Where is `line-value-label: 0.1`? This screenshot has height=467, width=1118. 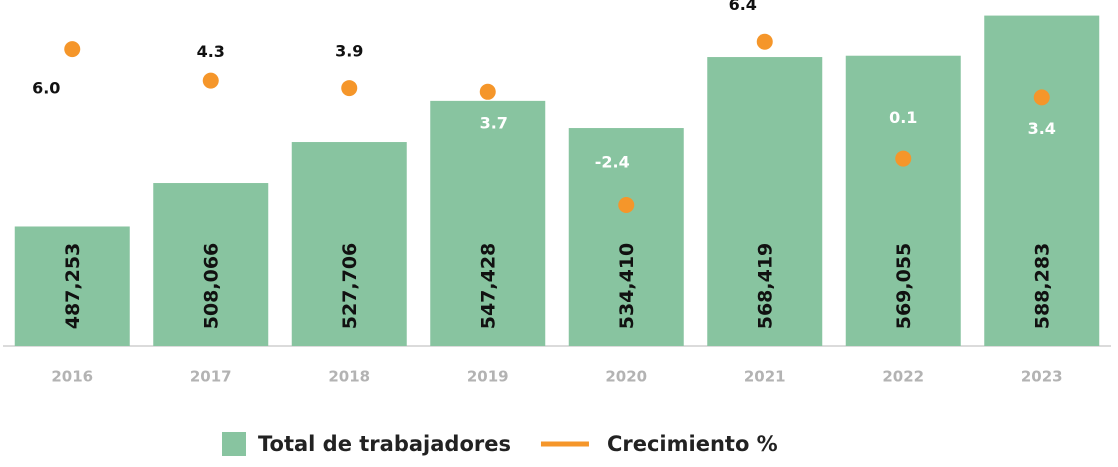 line-value-label: 0.1 is located at coordinates (903, 117).